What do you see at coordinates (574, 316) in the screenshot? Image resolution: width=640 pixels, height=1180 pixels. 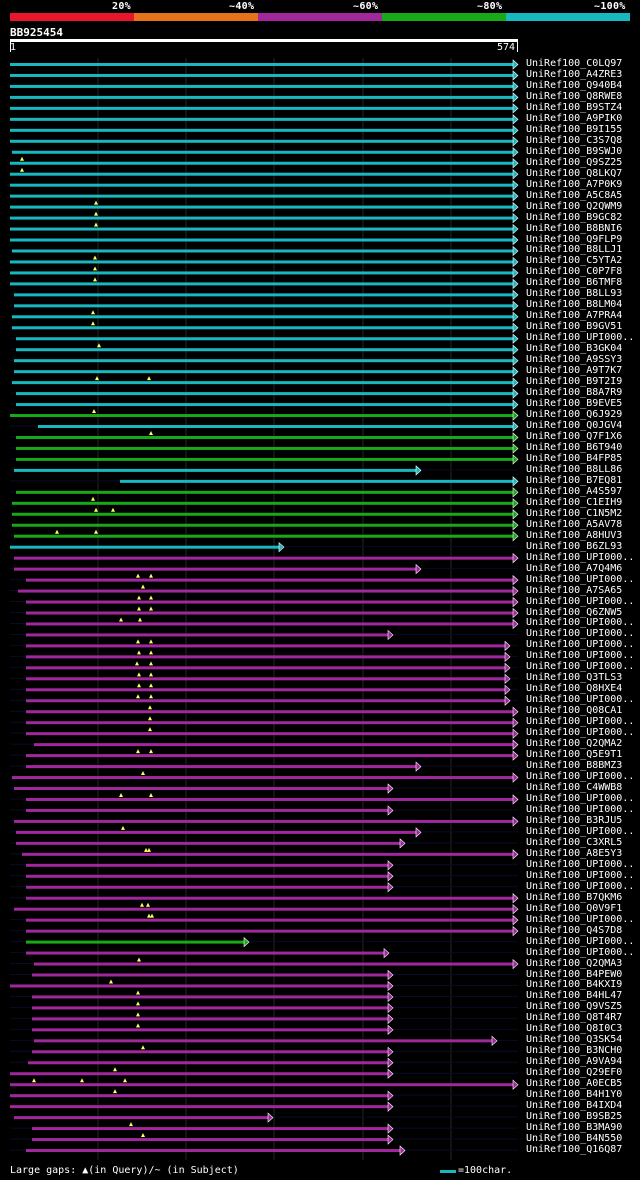 I see `hit-label: UniRef100_A7PRA4` at bounding box center [574, 316].